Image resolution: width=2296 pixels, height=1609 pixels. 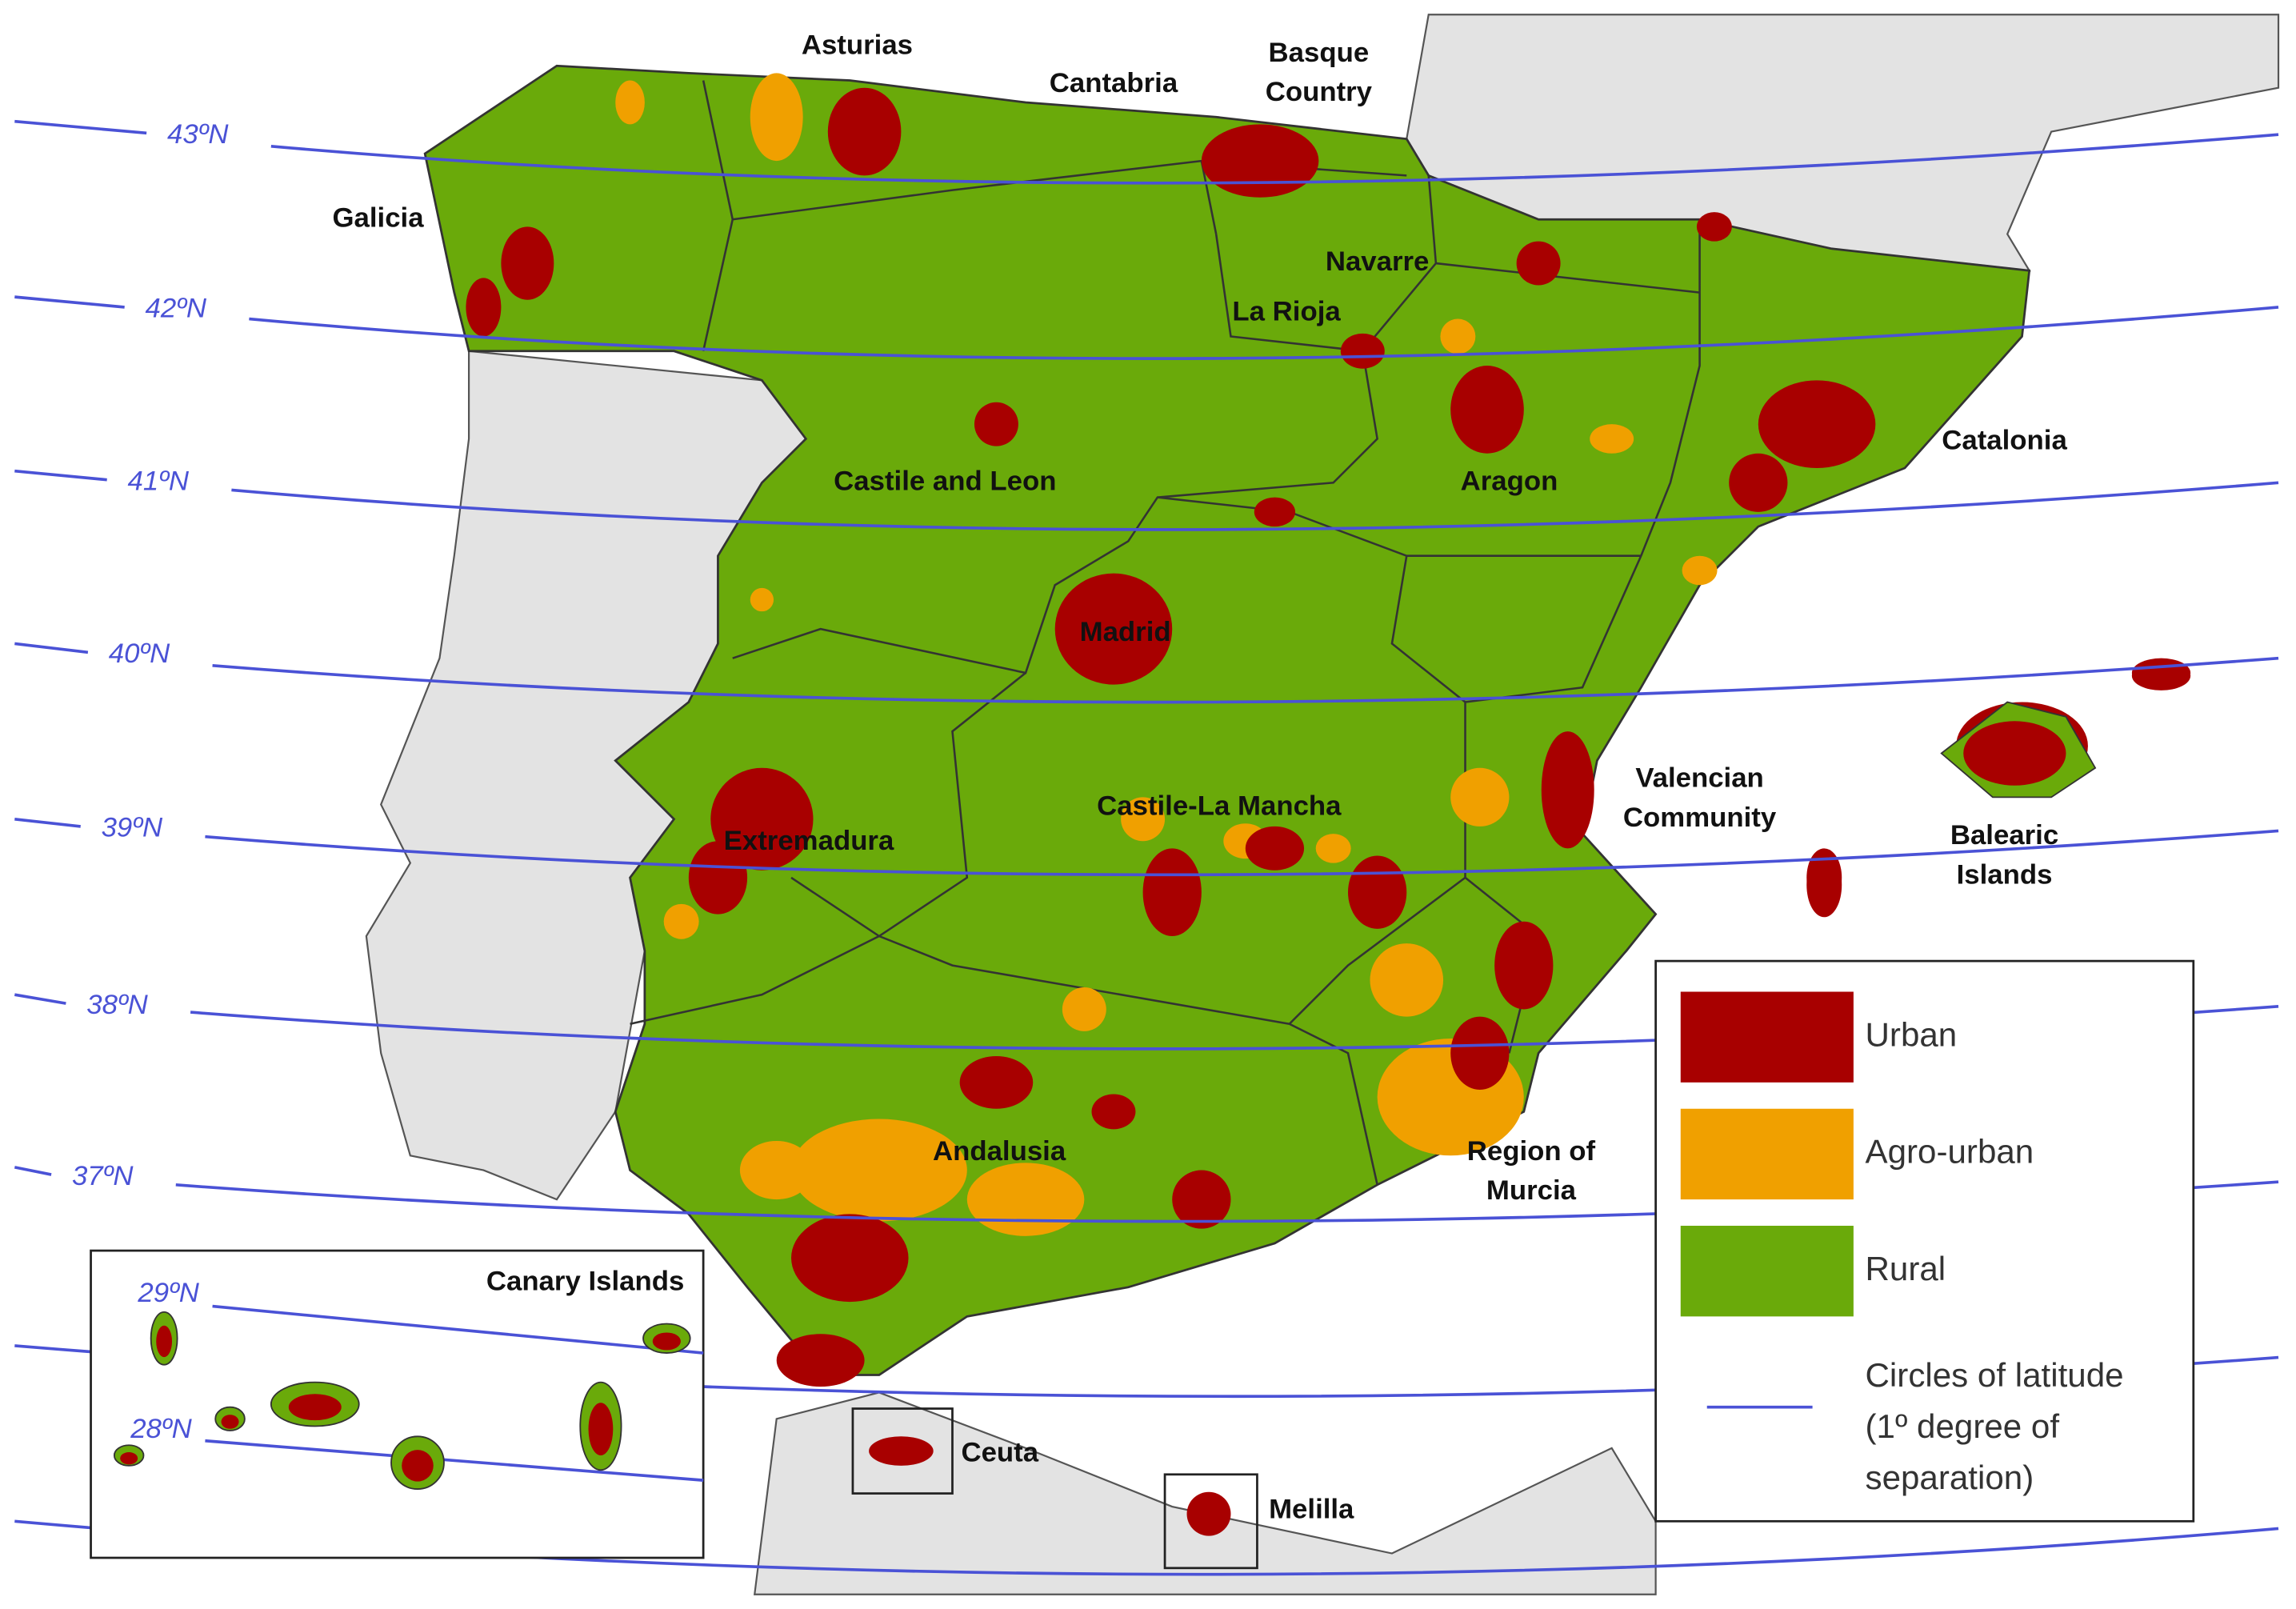 I want to click on region-label: Country, so click(x=1319, y=92).